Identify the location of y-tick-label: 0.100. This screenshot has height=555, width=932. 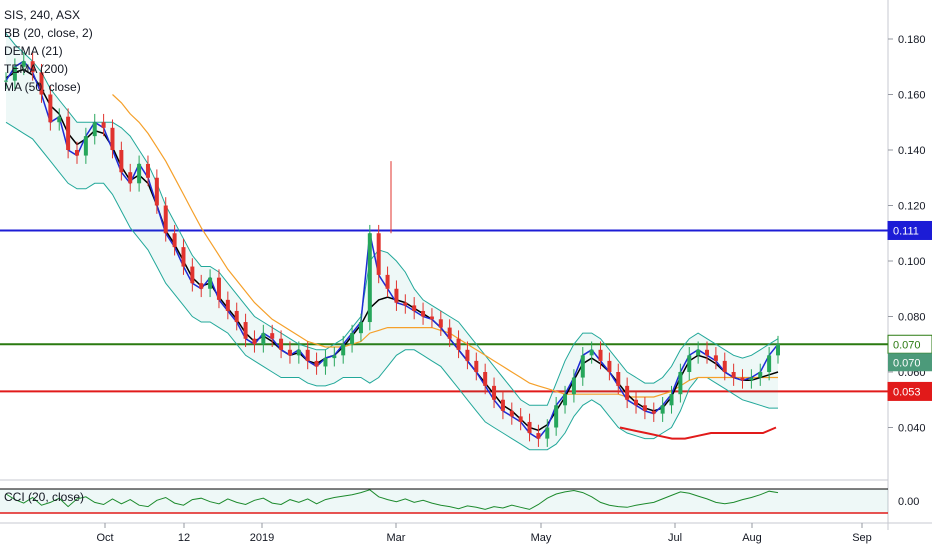
(912, 262).